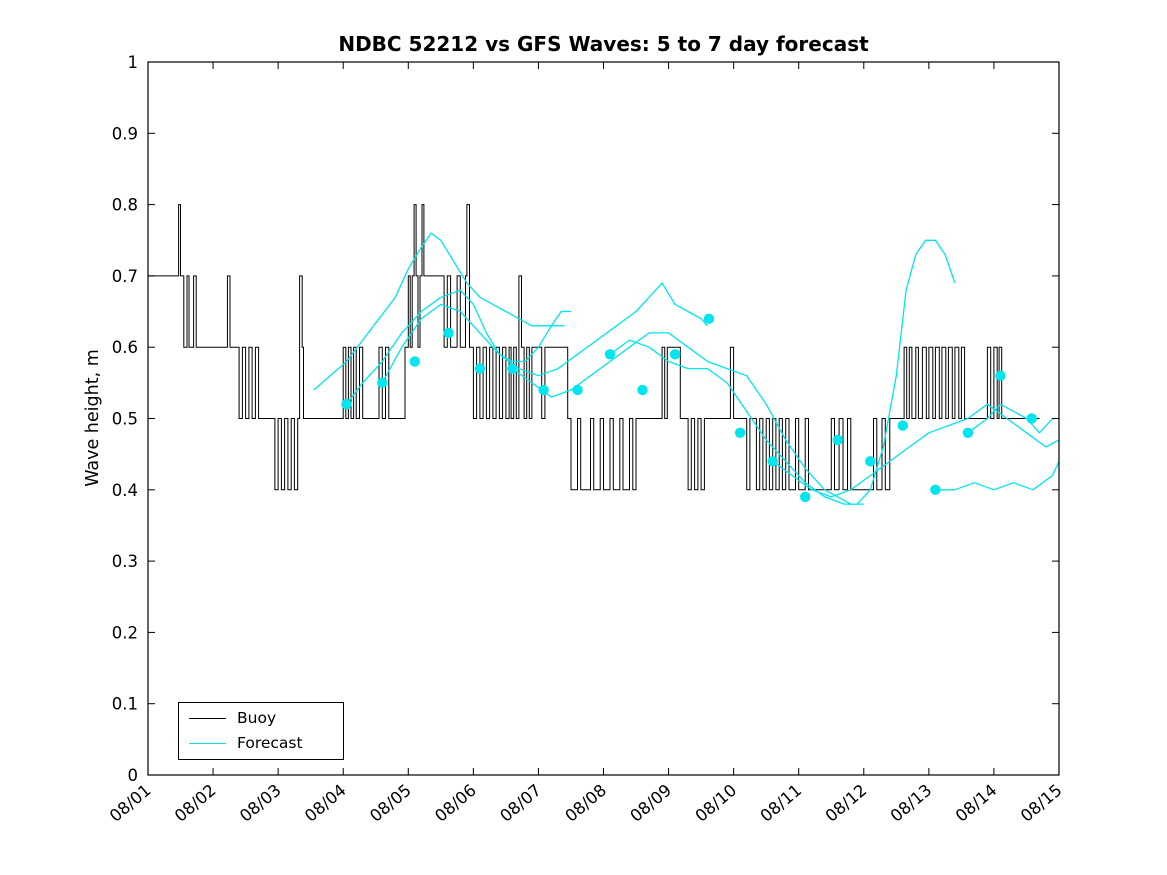 This screenshot has height=875, width=1167. I want to click on x-tick-label: 08/01, so click(130, 803).